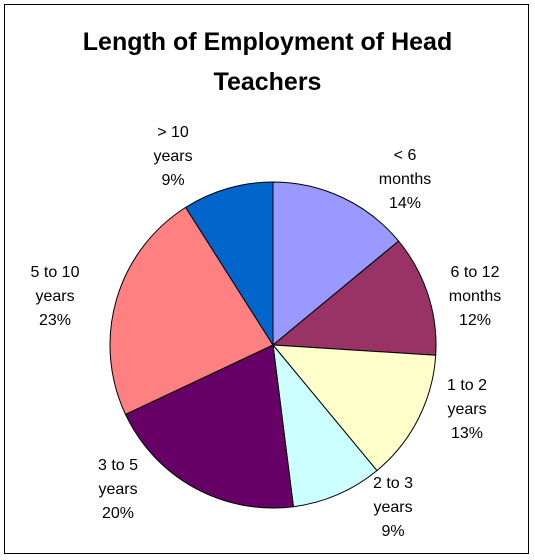 This screenshot has width=535, height=560. I want to click on value-label: 12%, so click(475, 320).